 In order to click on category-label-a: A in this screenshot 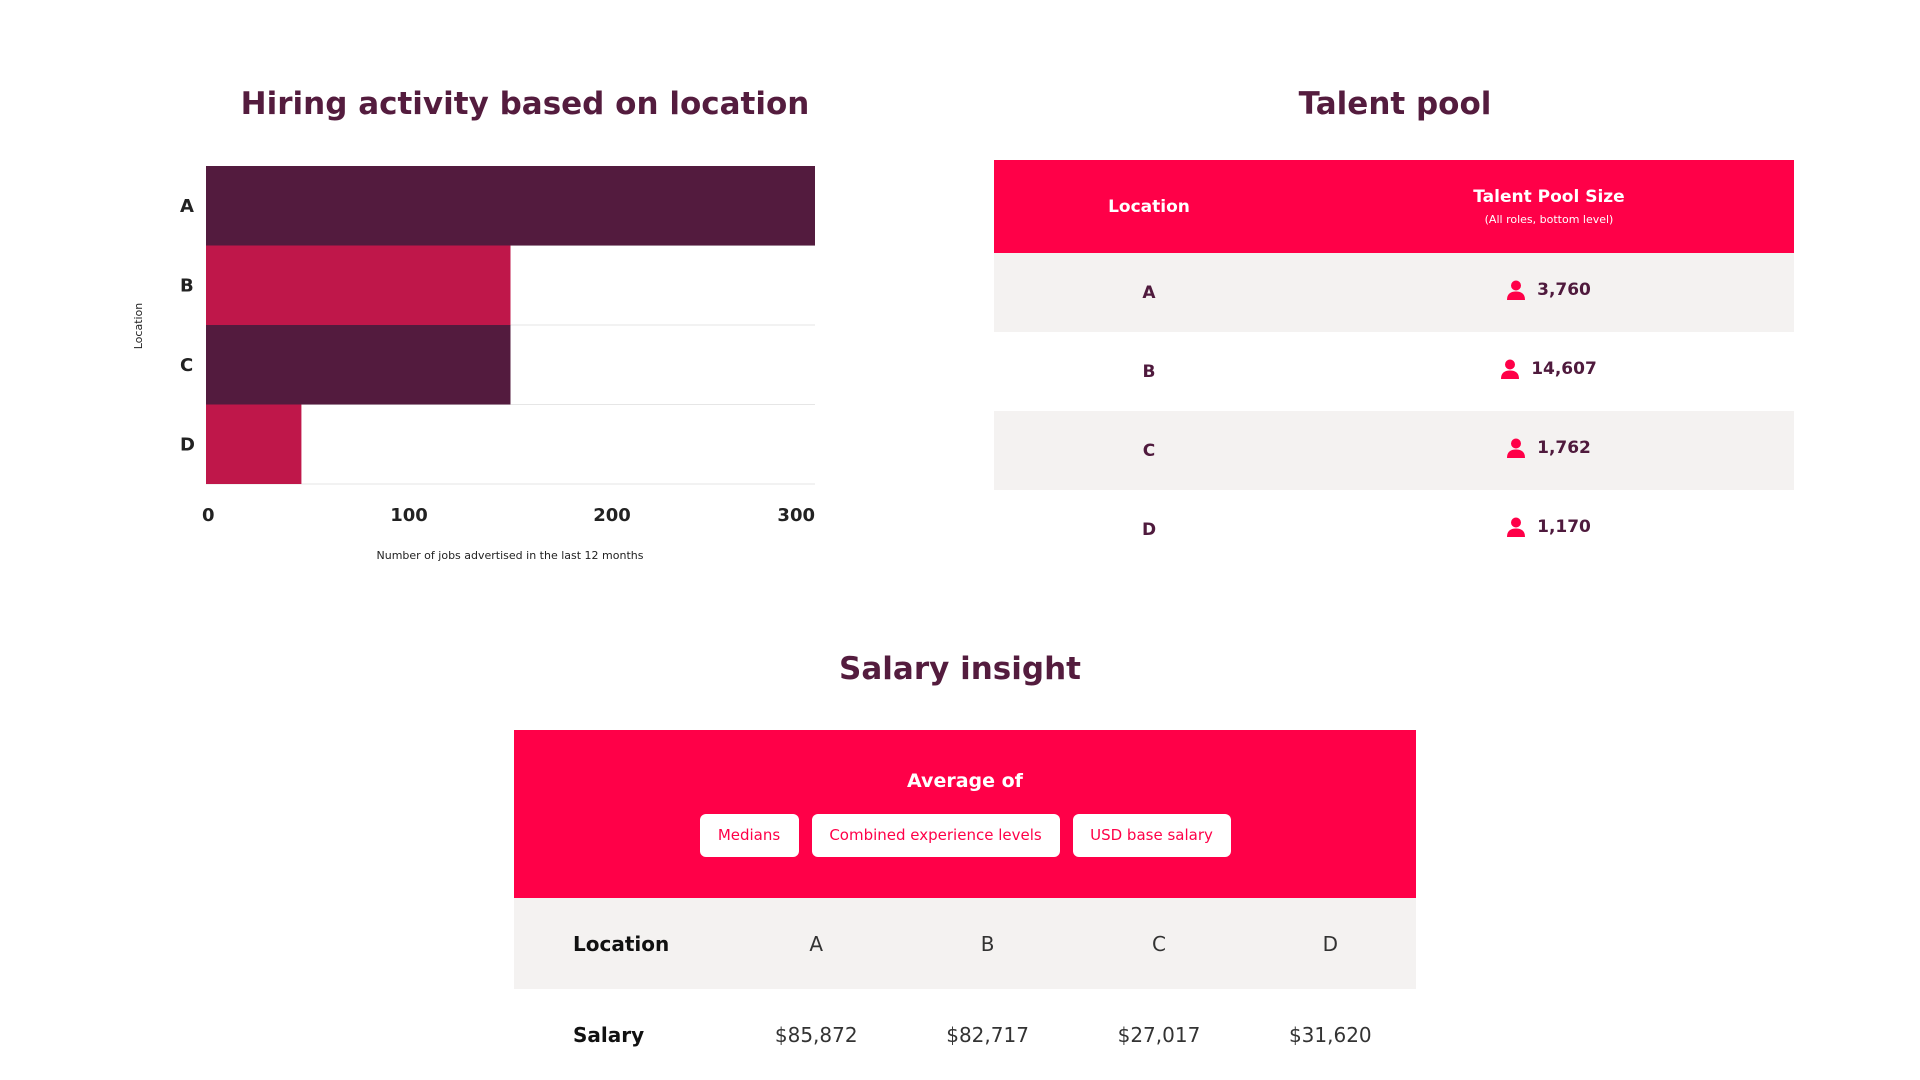, I will do `click(187, 206)`.